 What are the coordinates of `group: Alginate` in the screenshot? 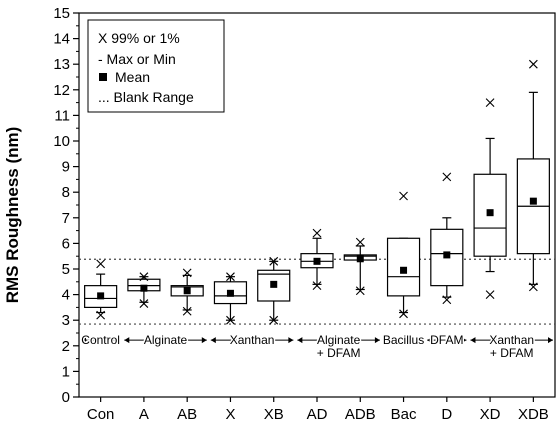 It's located at (165, 340).